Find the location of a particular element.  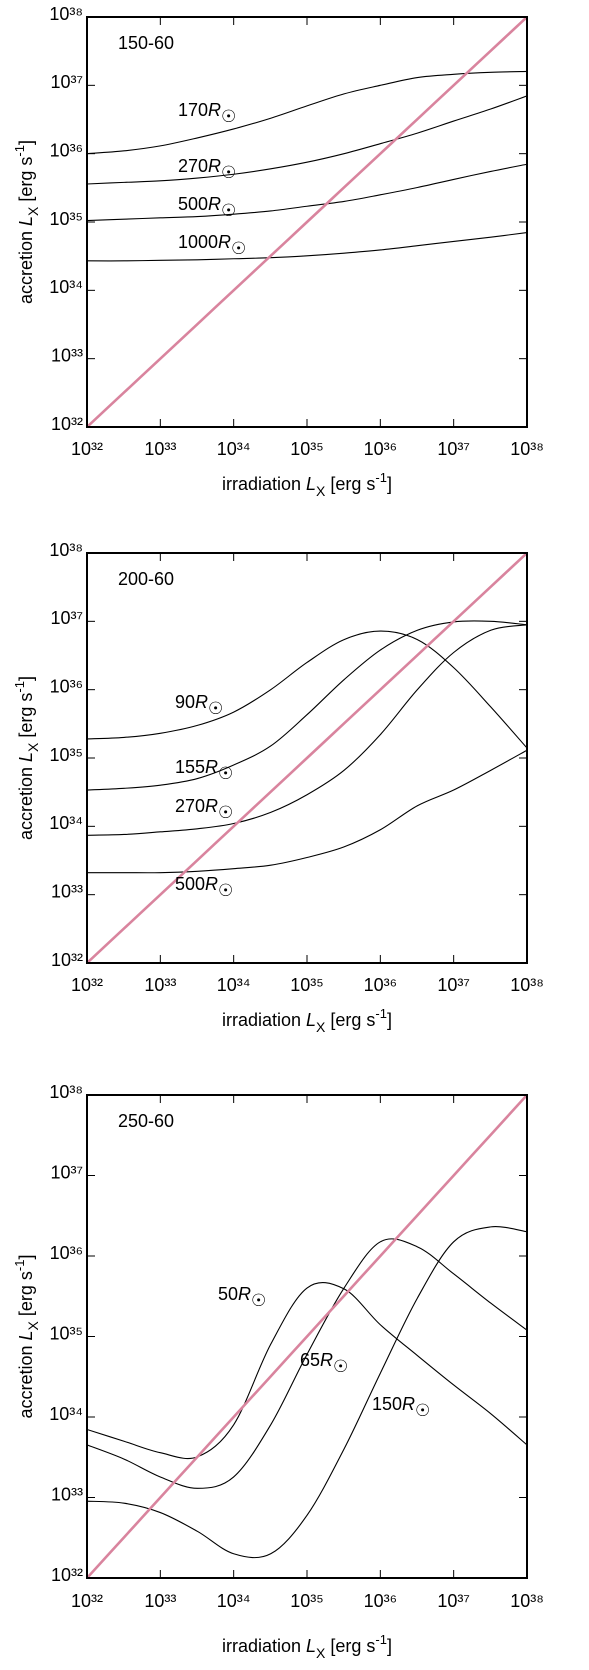

panel-title: 150-60 is located at coordinates (146, 43).